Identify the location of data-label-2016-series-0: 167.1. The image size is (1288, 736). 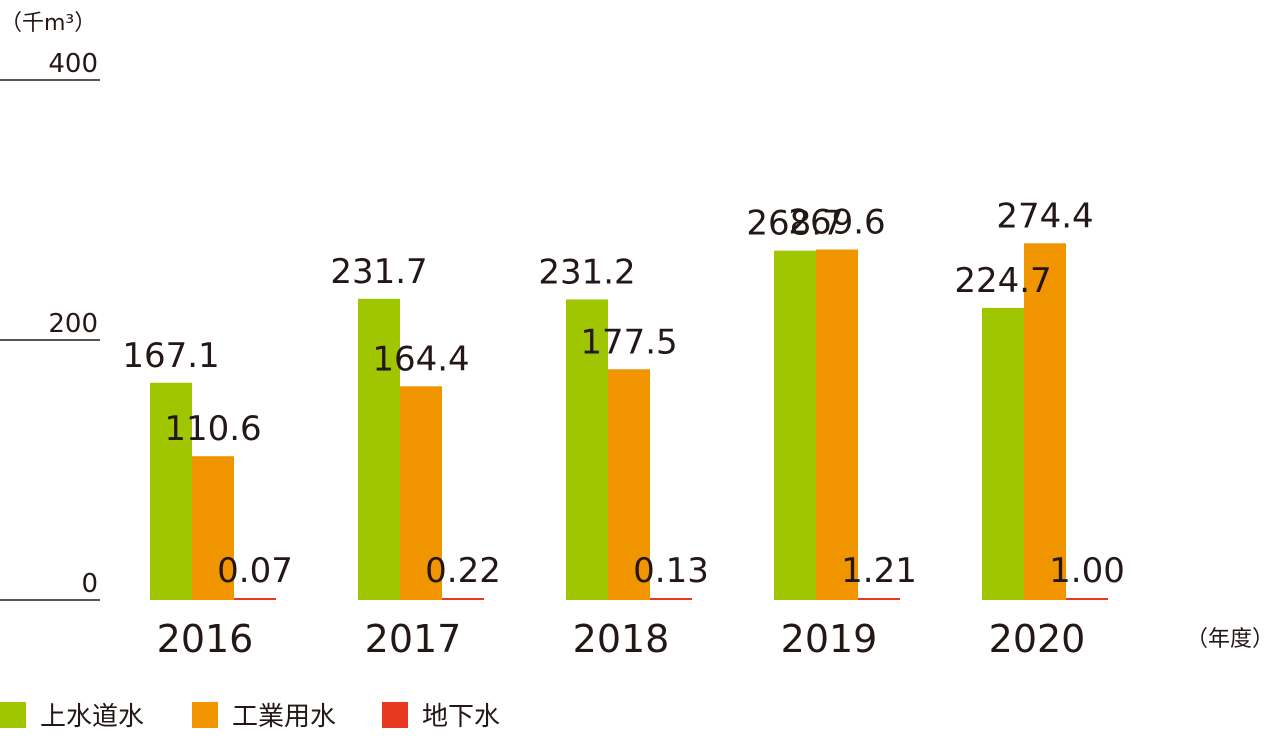
(170, 356).